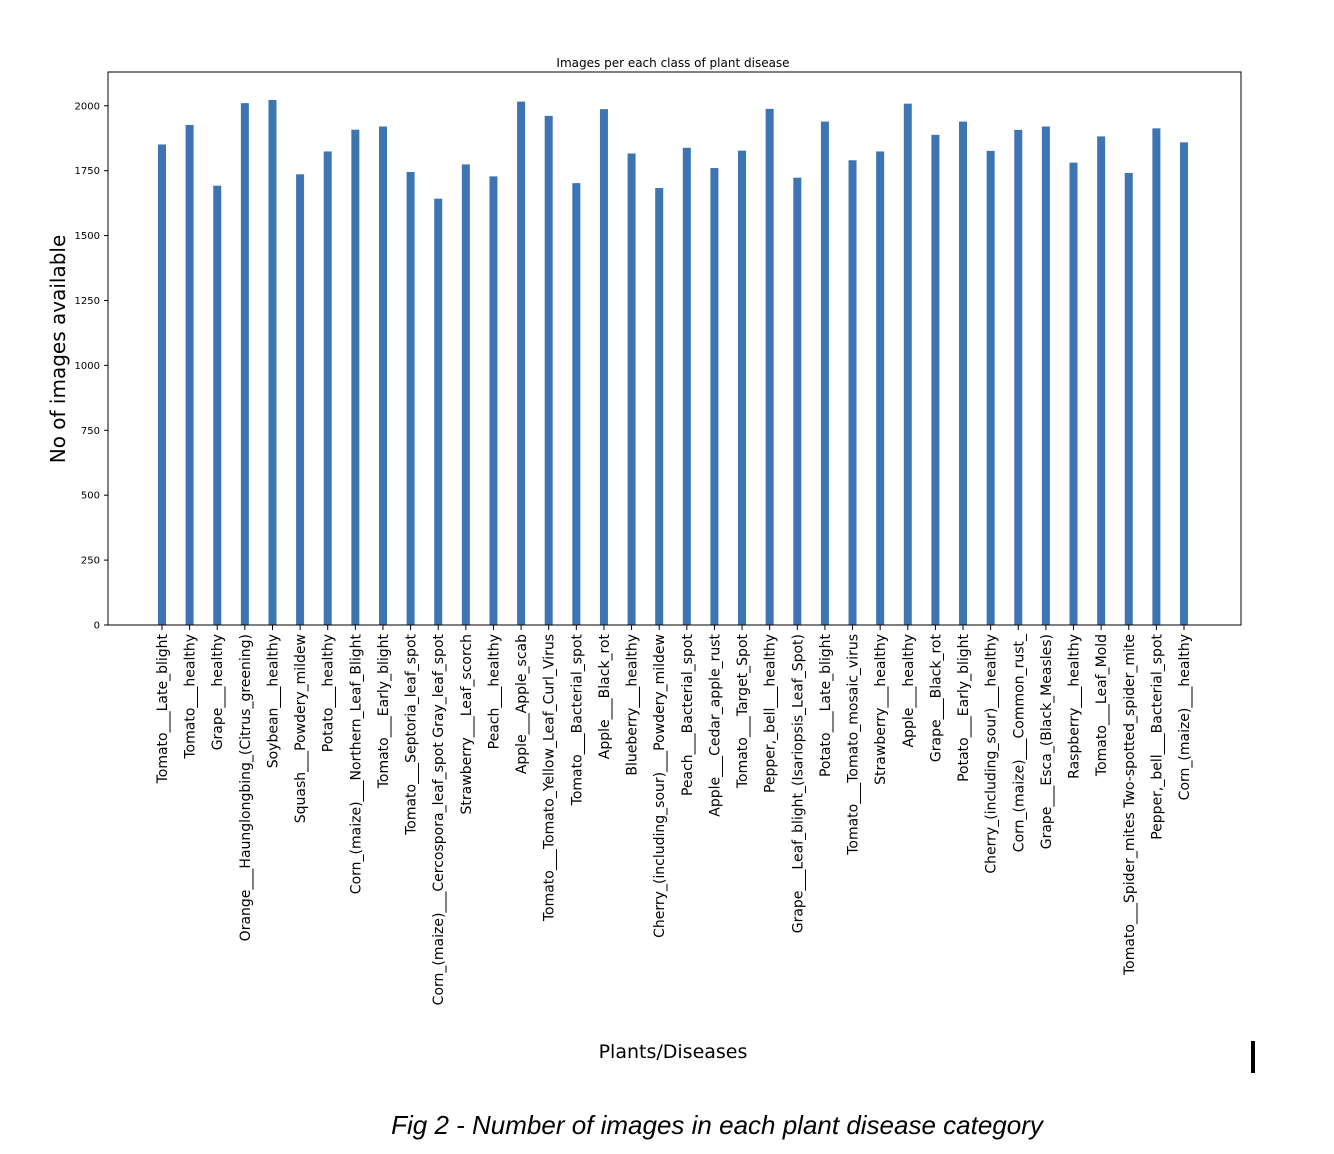 The height and width of the screenshot is (1154, 1334). I want to click on x-tick-label: Corn_(maize)___healthy, so click(1185, 717).